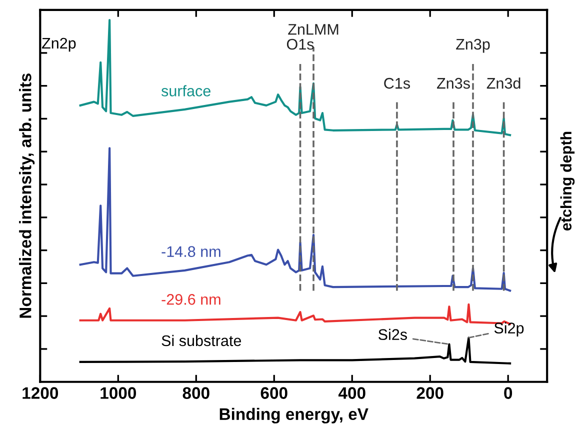  Describe the element at coordinates (313, 29) in the screenshot. I see `ref-line-label: ZnLMM` at that location.